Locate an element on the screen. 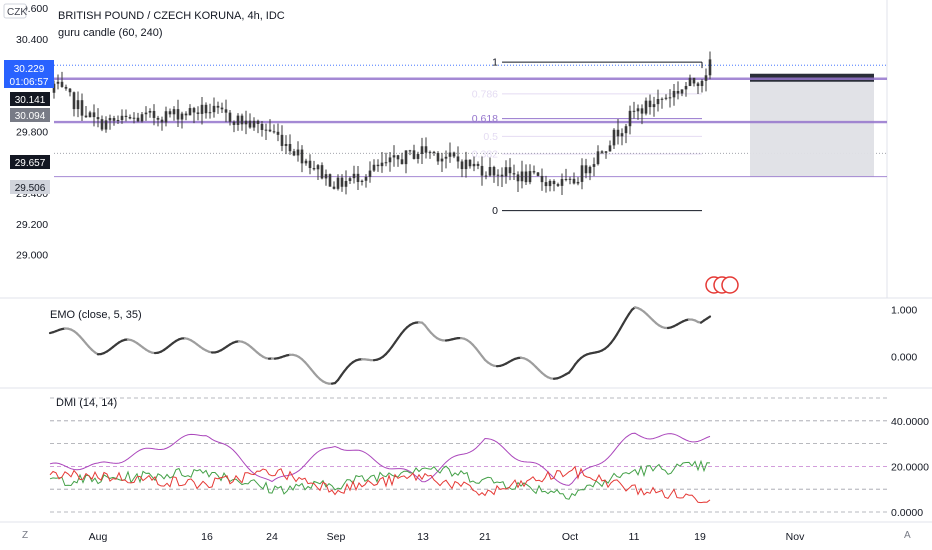  position-tool is located at coordinates (812, 125).